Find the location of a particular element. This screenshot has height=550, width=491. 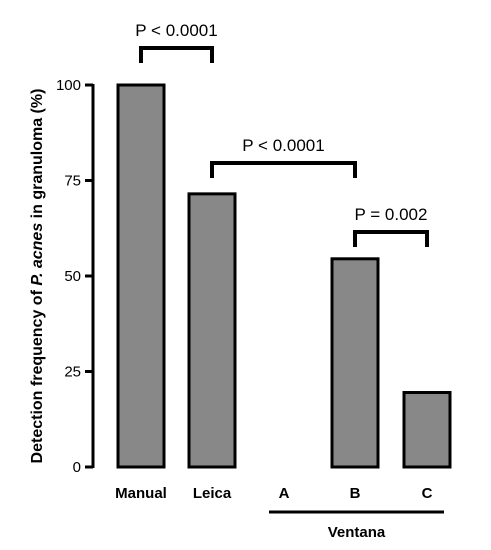

y-ticks: 0 25 50 75 100 is located at coordinates (74, 276).